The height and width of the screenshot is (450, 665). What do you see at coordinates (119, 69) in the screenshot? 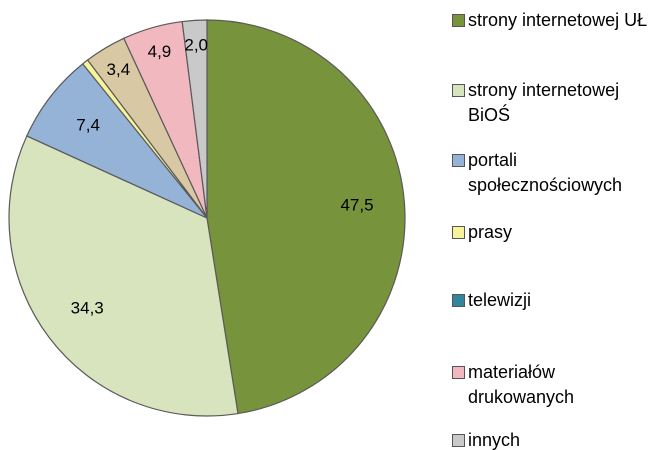
I see `data-label: 3,4` at bounding box center [119, 69].